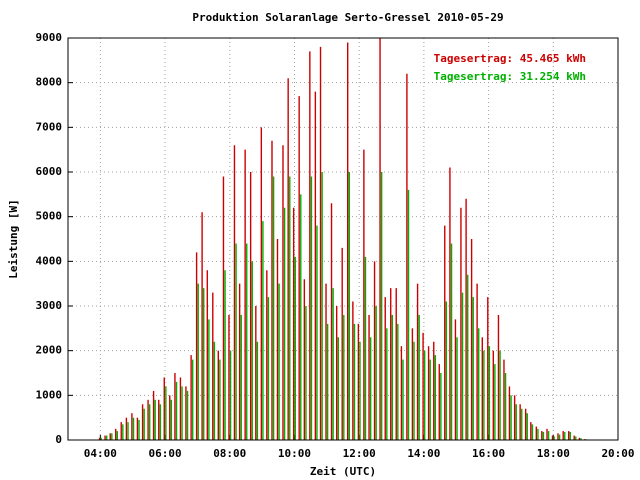 The image size is (640, 480). What do you see at coordinates (510, 76) in the screenshot?
I see `annotation: Tagesertrag: 31.254 kWh` at bounding box center [510, 76].